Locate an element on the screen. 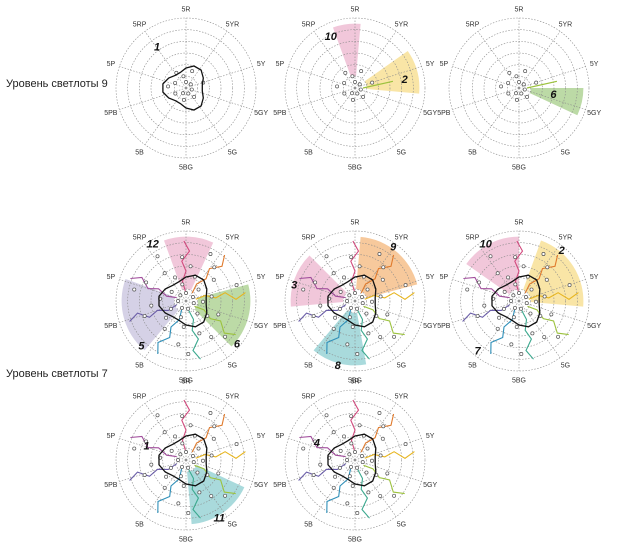 This screenshot has width=617, height=555. hue-label: 5RP is located at coordinates (140, 238).